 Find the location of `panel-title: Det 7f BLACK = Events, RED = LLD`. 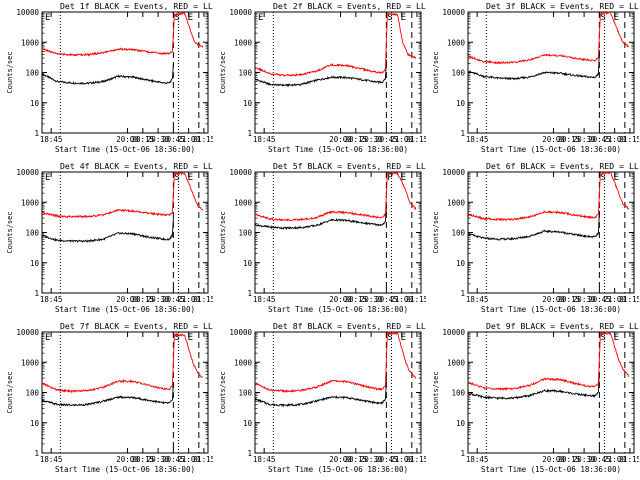

panel-title: Det 7f BLACK = Events, RED = LLD is located at coordinates (136, 326).